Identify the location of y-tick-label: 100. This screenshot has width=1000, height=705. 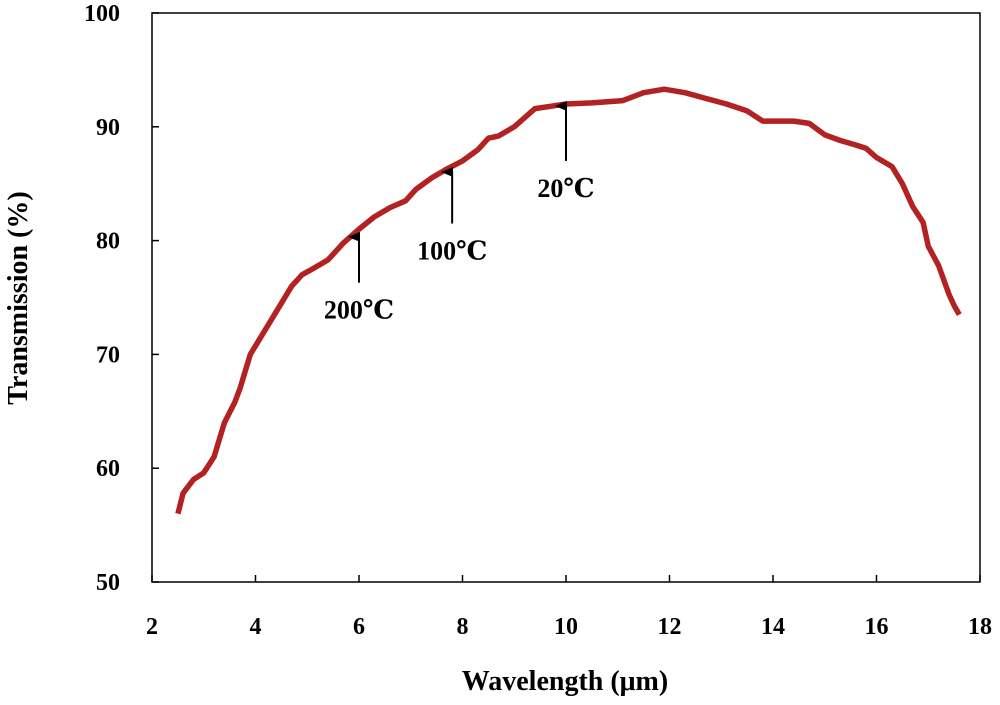
(102, 14).